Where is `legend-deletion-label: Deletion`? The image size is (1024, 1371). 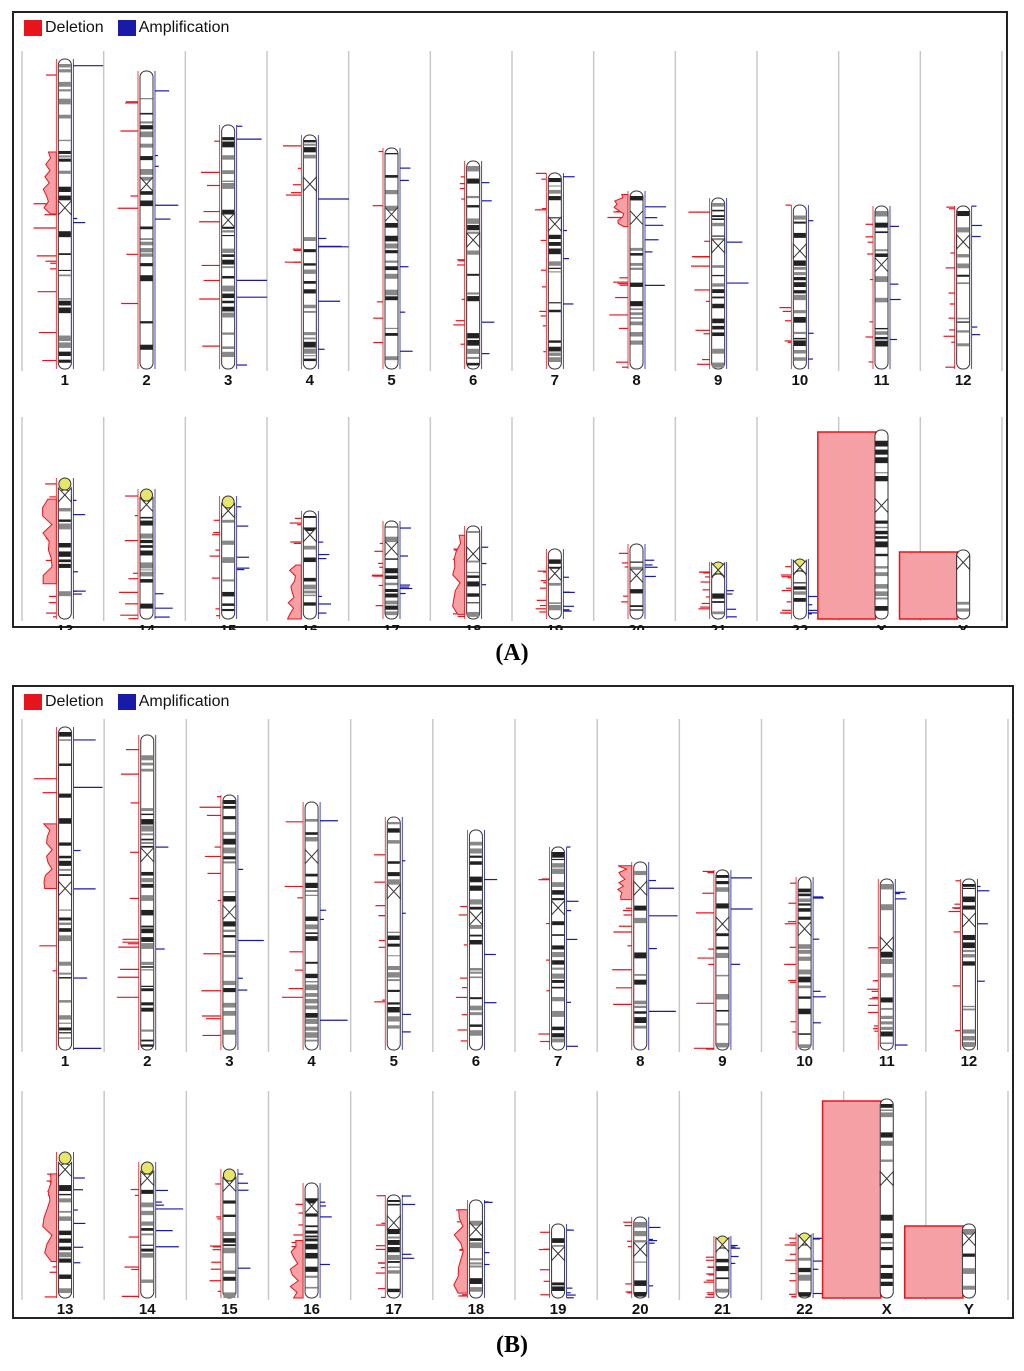 legend-deletion-label: Deletion is located at coordinates (74, 27).